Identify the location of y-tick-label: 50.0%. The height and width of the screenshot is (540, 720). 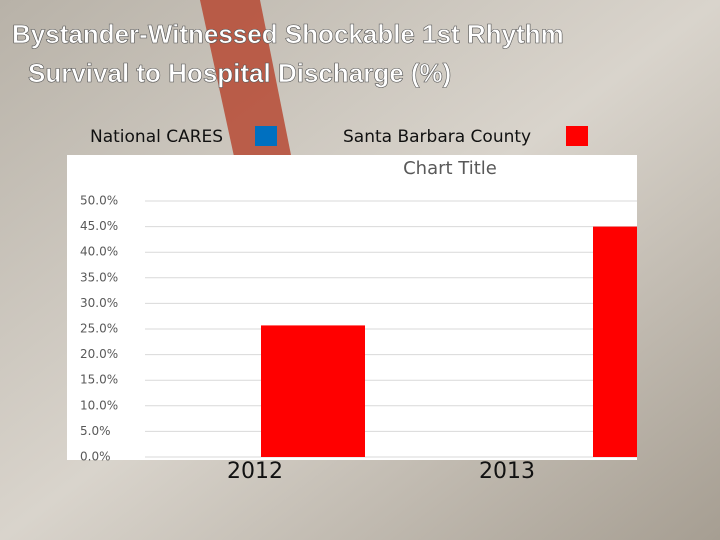
(99, 201).